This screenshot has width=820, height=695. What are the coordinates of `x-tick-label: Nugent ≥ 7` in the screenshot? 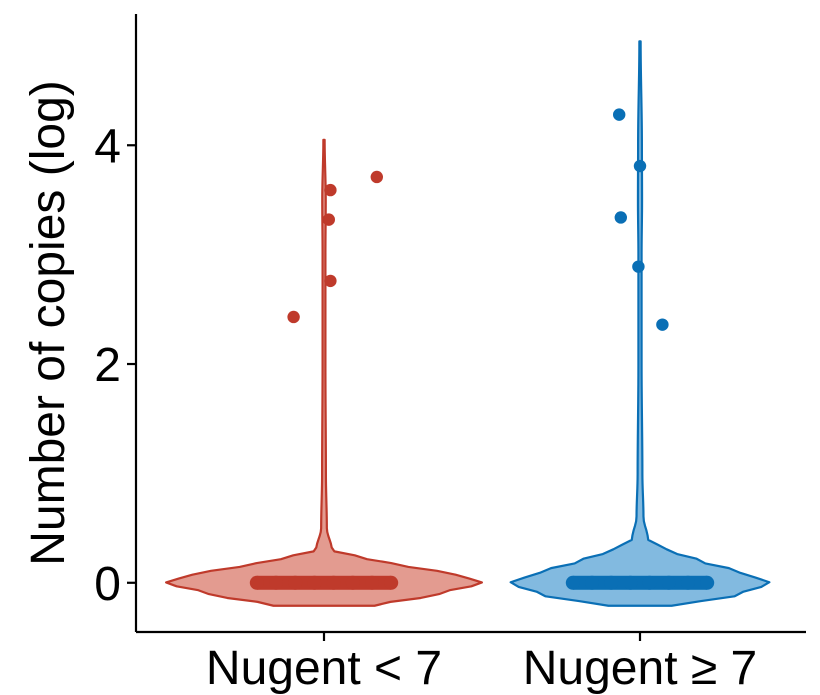 It's located at (640, 668).